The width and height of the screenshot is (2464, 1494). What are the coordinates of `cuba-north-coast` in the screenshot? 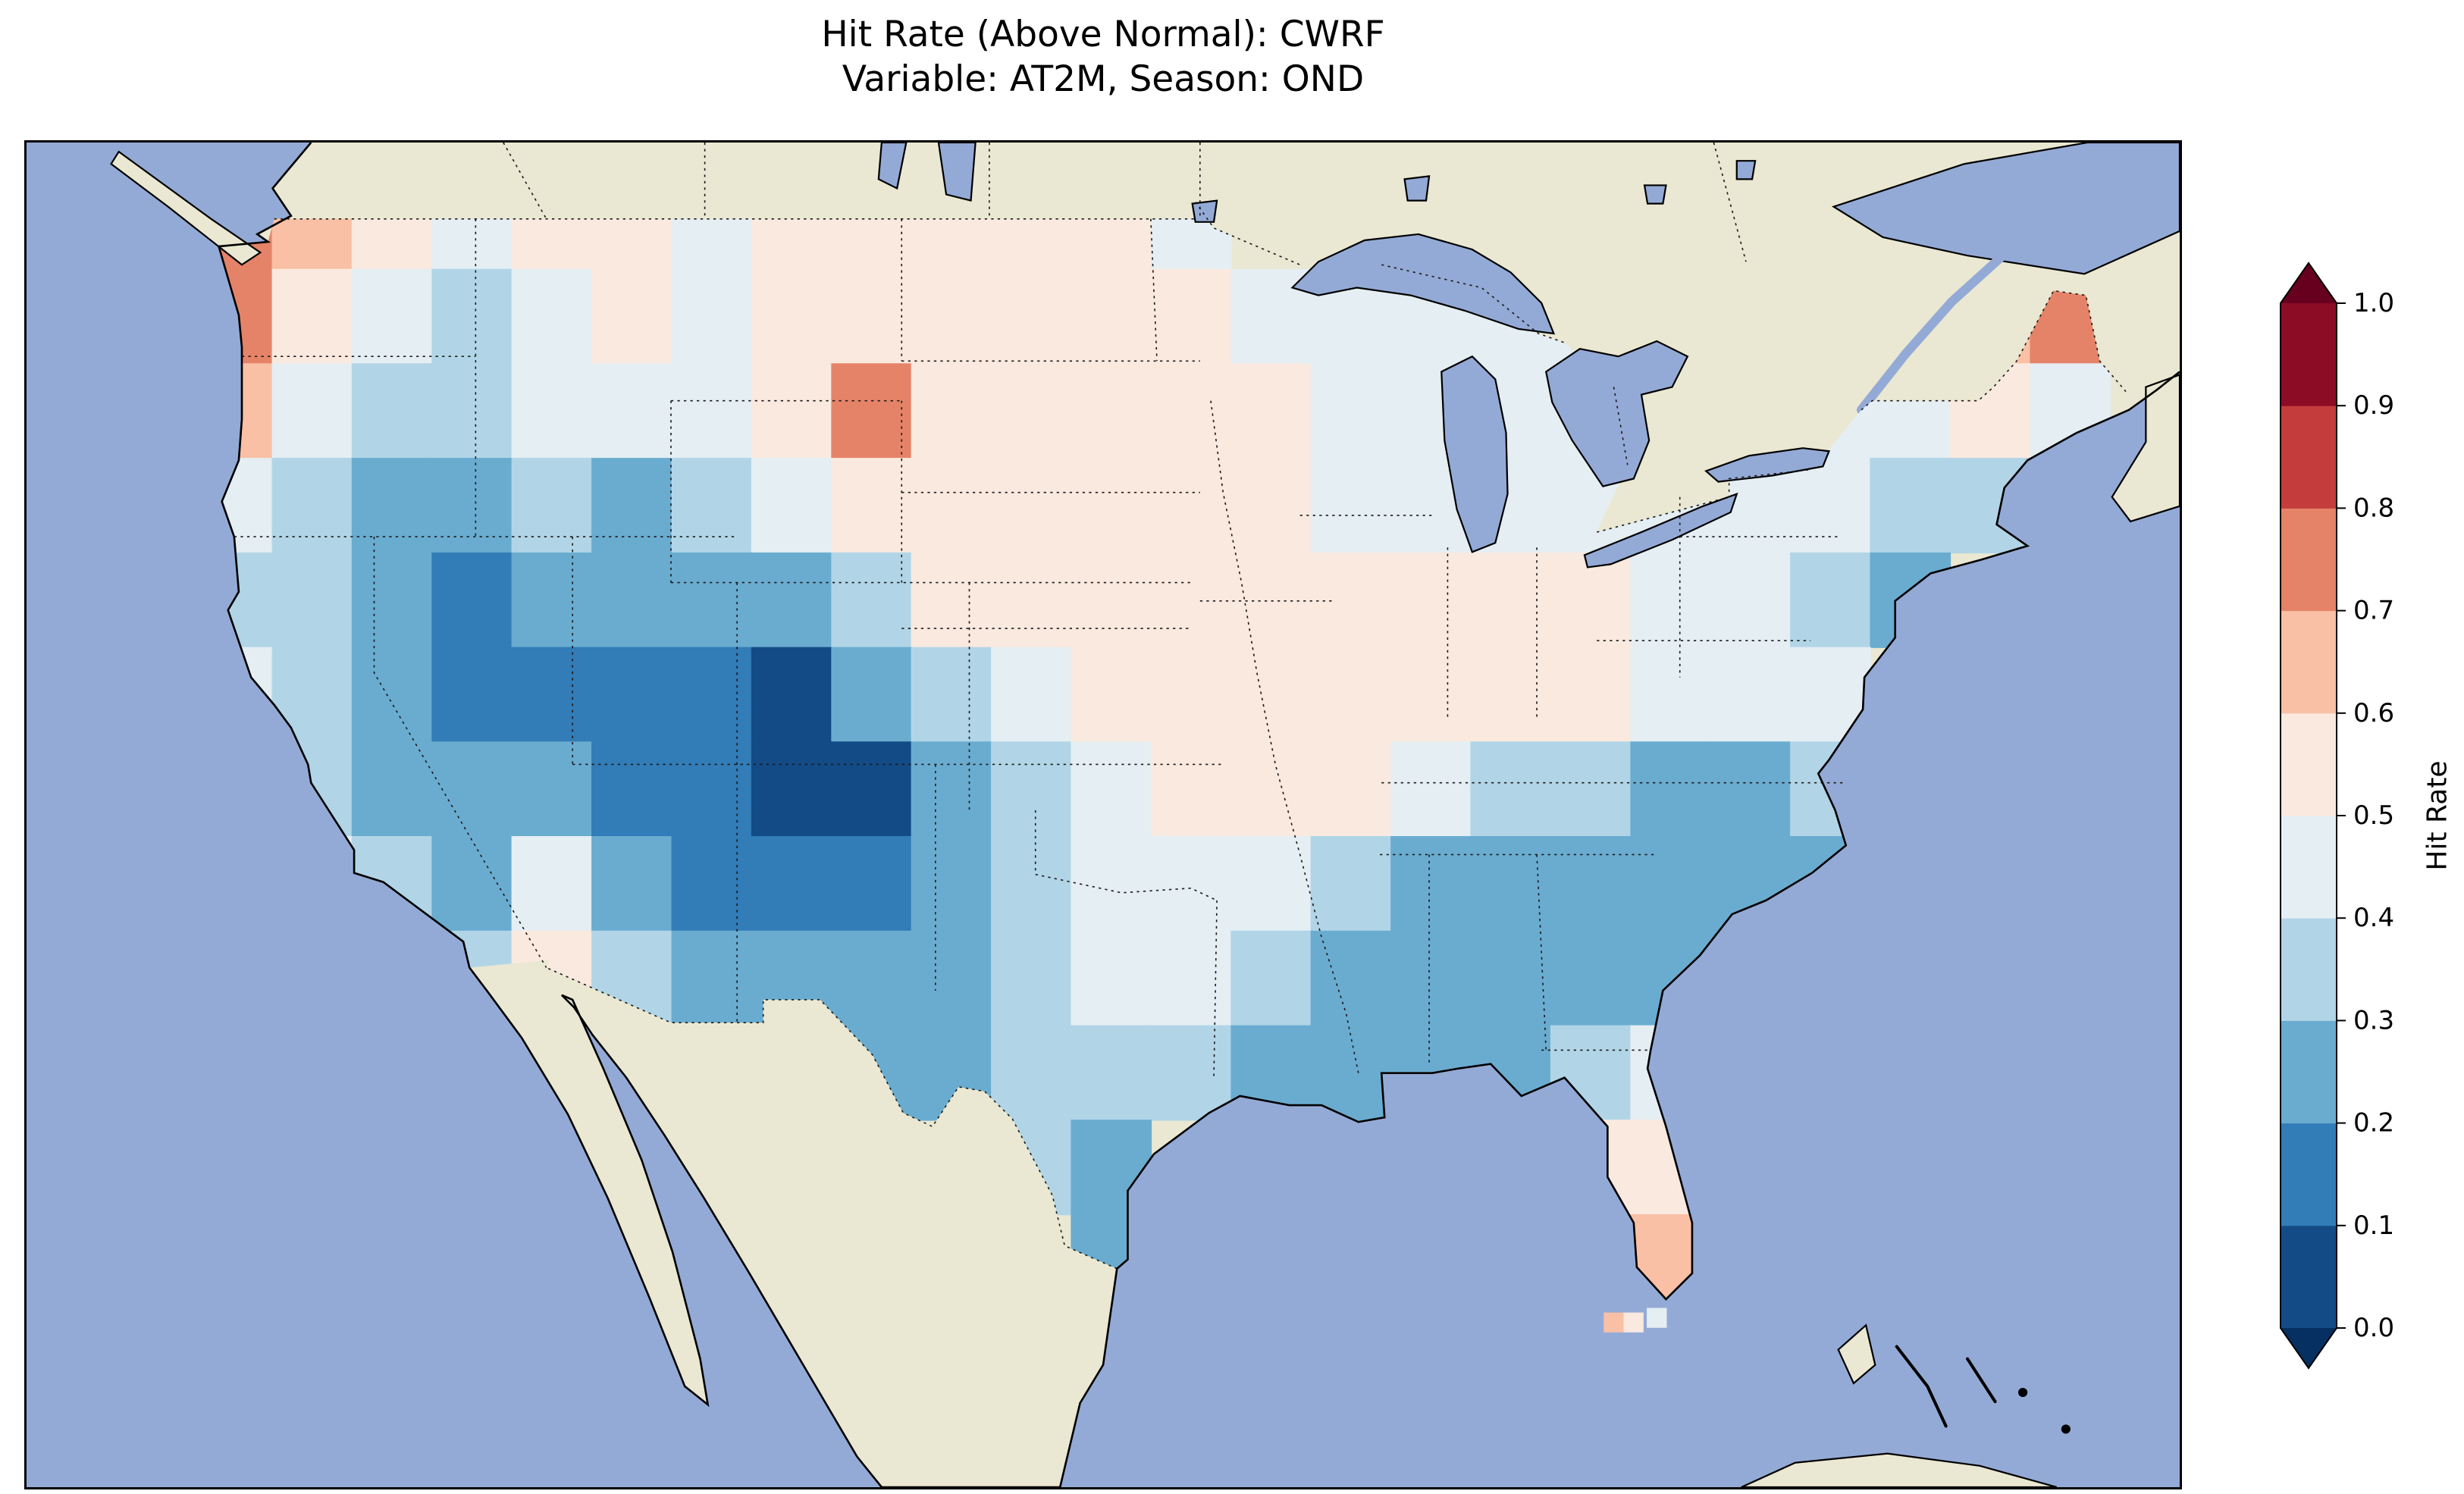 It's located at (1899, 1469).